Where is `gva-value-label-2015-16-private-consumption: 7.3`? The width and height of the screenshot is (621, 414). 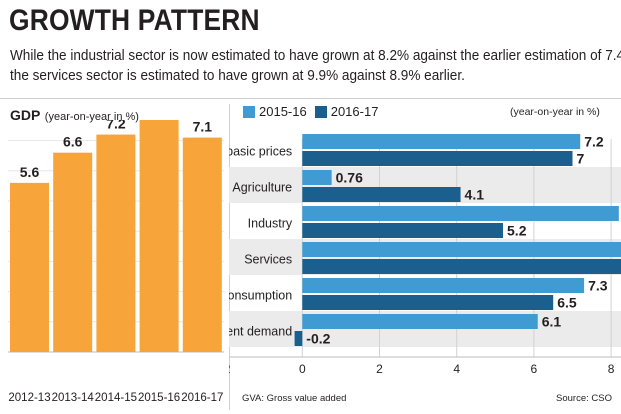 gva-value-label-2015-16-private-consumption: 7.3 is located at coordinates (598, 286).